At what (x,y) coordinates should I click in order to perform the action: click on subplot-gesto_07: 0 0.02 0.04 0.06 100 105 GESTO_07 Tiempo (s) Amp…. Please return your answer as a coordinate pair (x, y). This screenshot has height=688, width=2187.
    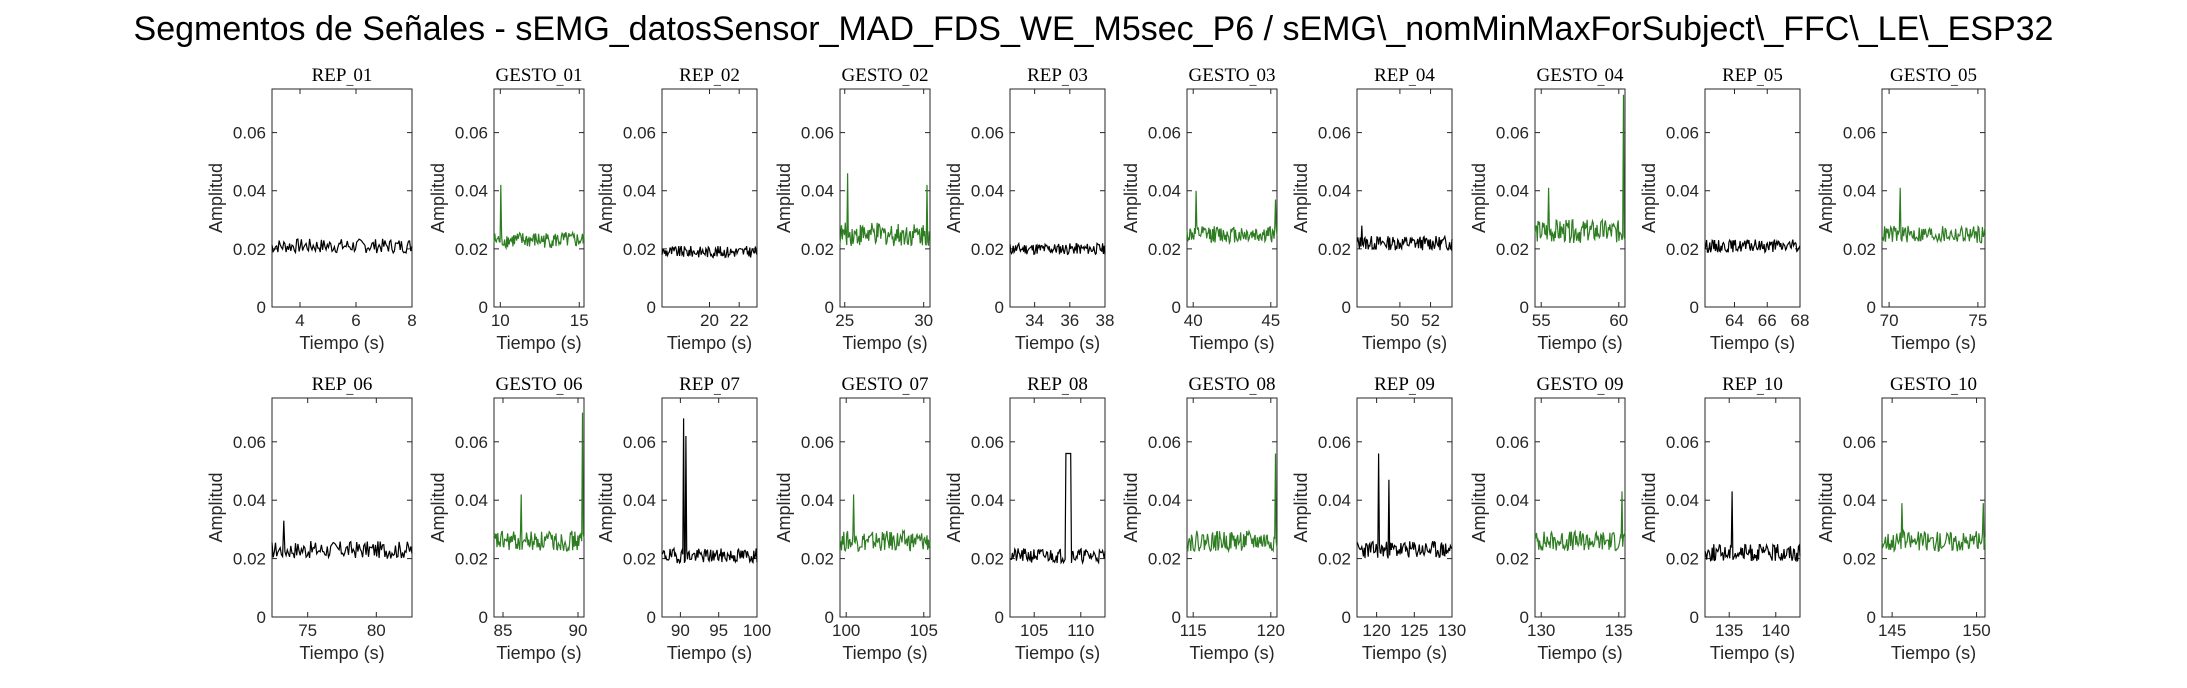
    Looking at the image, I should click on (856, 518).